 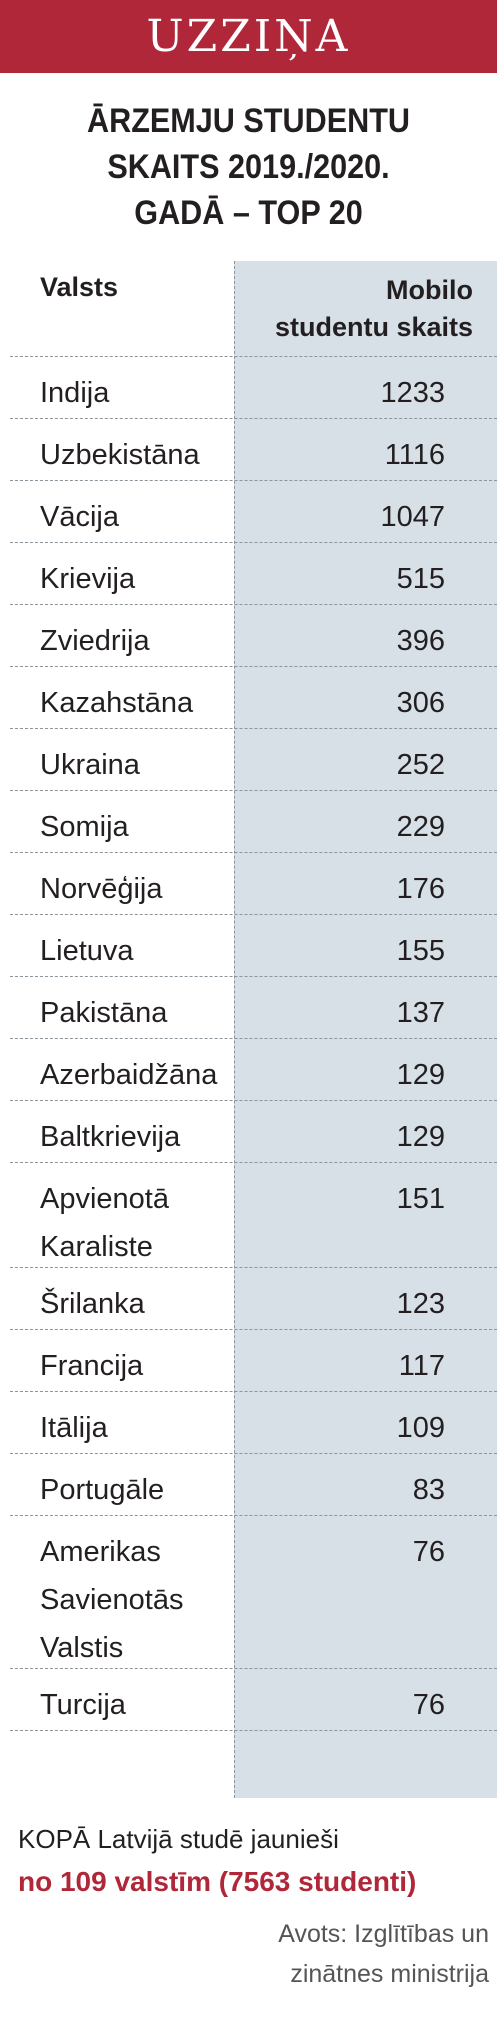 I want to click on row-country: Šrilanka, so click(x=92, y=1304).